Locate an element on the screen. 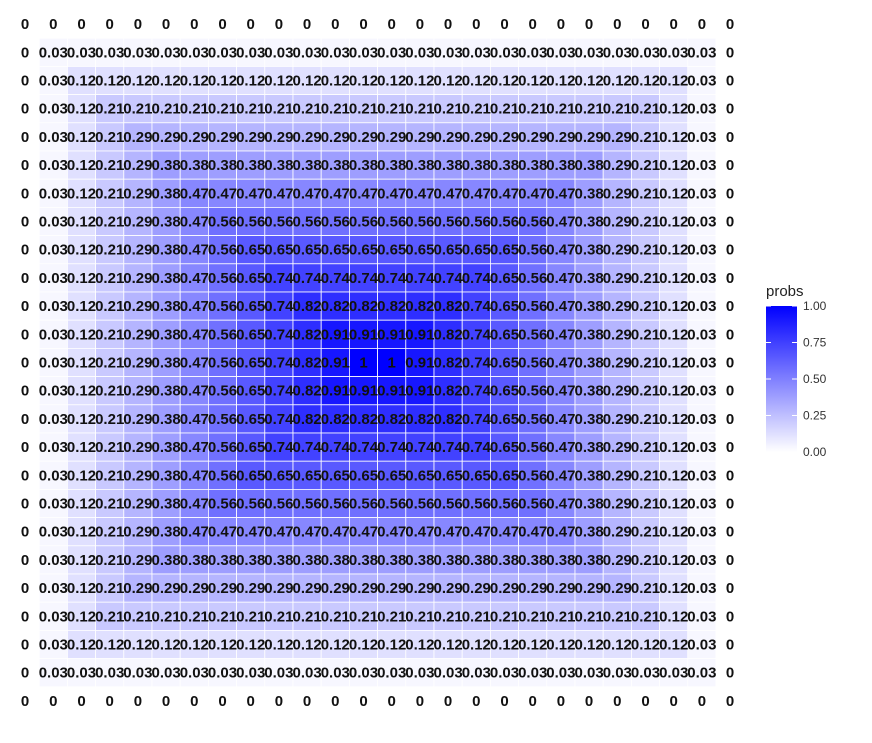  heatmap-cell-label: 0.82 is located at coordinates (447, 306).